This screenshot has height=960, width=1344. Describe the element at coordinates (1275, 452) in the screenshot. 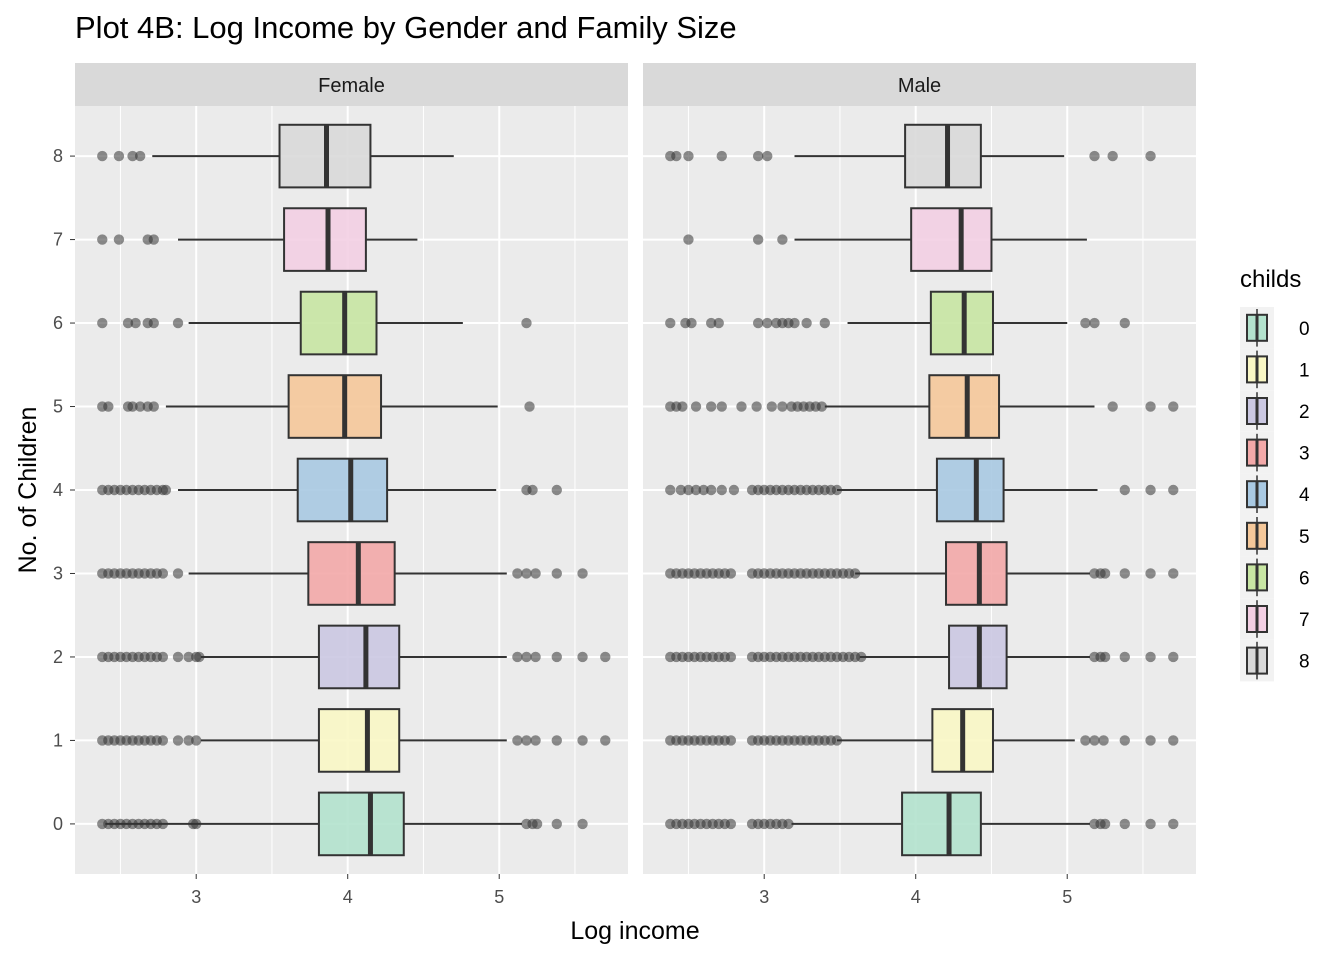

I see `legend-key-3: 3` at that location.